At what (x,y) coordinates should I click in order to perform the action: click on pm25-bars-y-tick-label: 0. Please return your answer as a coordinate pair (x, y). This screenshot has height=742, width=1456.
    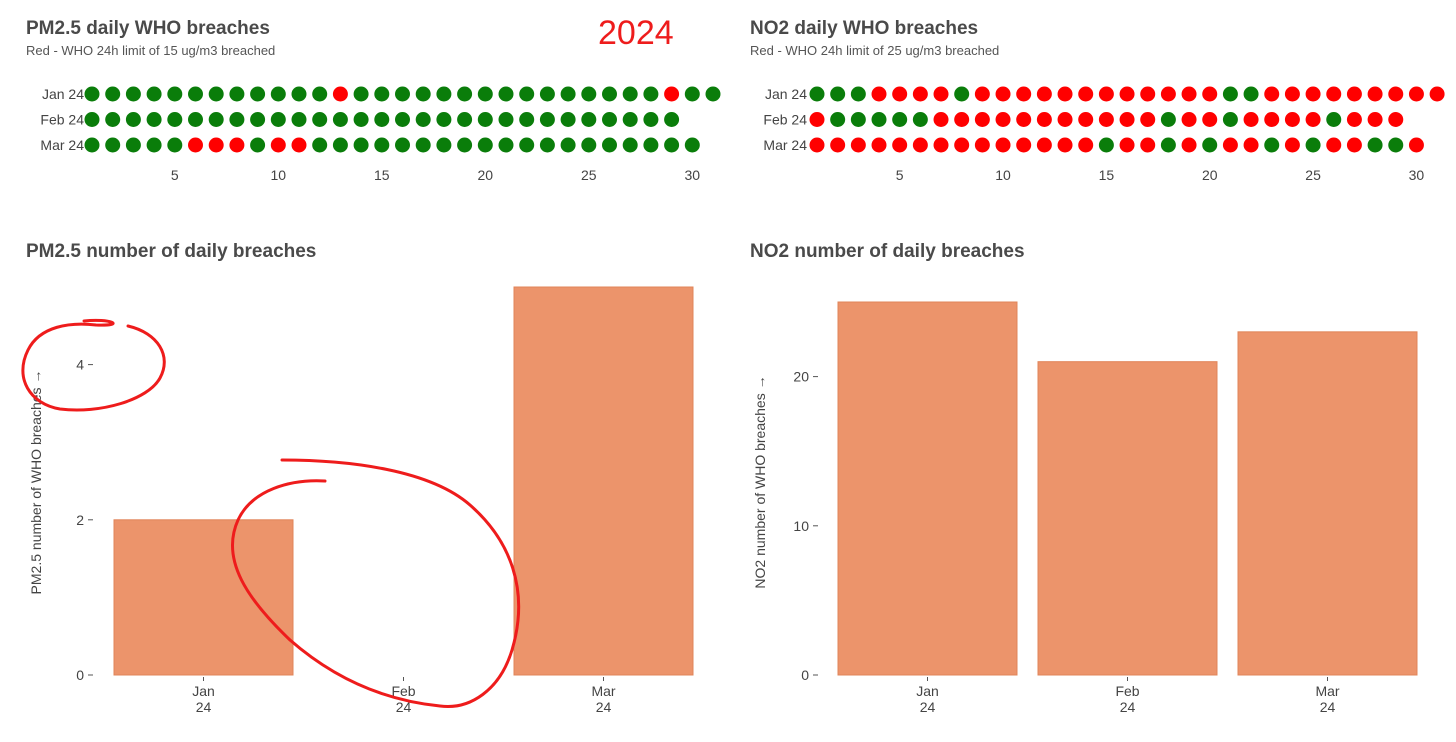
    Looking at the image, I should click on (80, 675).